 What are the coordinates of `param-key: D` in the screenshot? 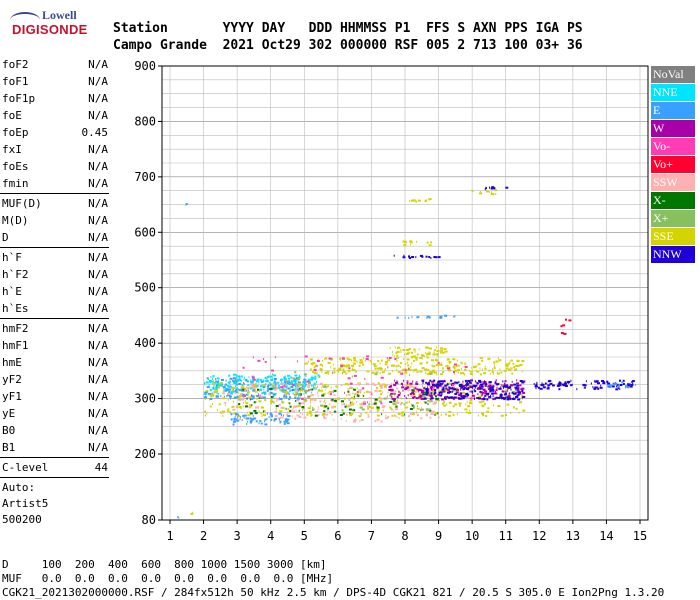 It's located at (5, 237).